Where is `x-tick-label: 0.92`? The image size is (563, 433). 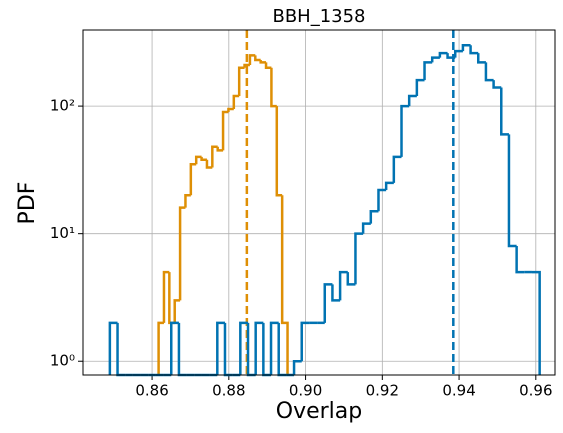
x-tick-label: 0.92 is located at coordinates (382, 391).